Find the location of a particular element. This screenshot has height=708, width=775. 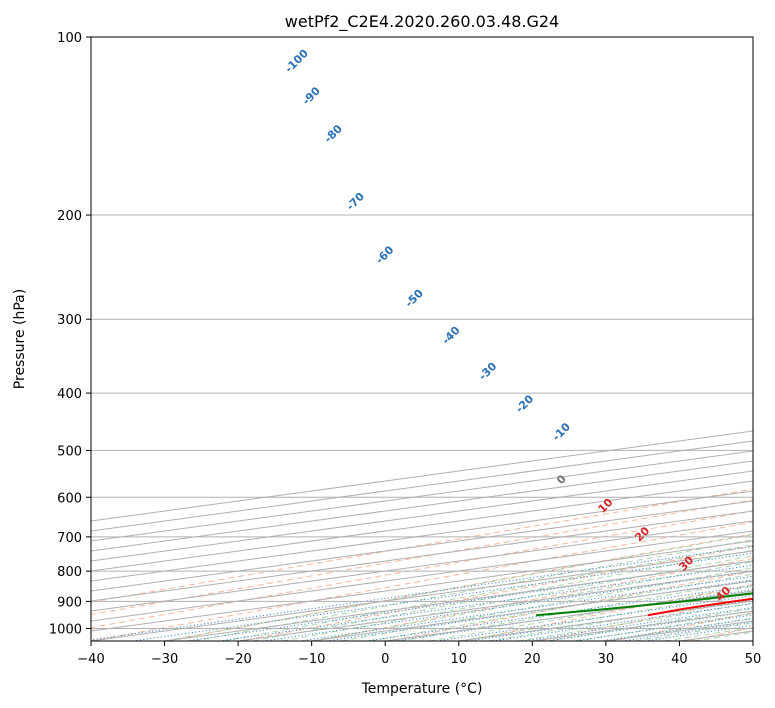

y-tick-label: 100 is located at coordinates (69, 38).